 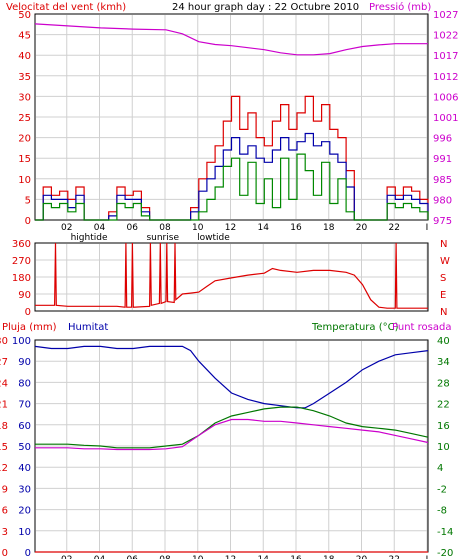 What do you see at coordinates (443, 426) in the screenshot?
I see `right-axis-tick-label: 16` at bounding box center [443, 426].